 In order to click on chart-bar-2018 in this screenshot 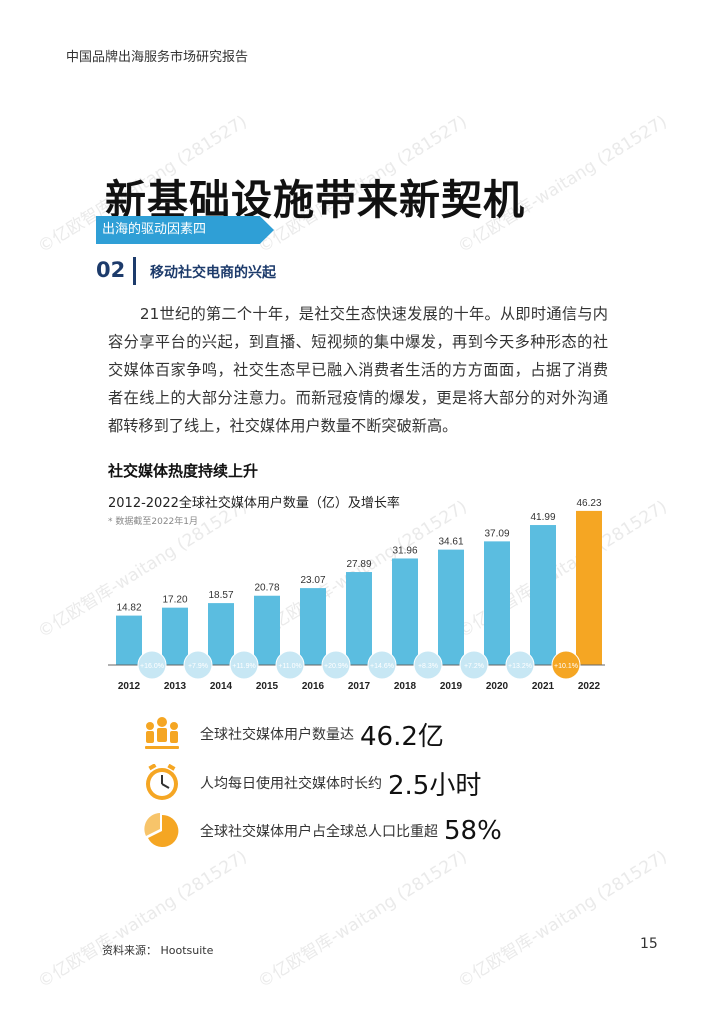, I will do `click(405, 611)`.